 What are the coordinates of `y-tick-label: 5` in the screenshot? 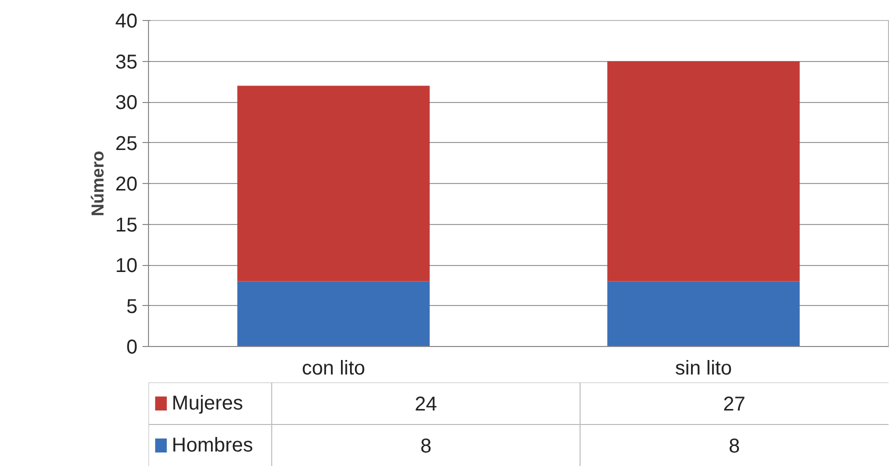 It's located at (132, 307).